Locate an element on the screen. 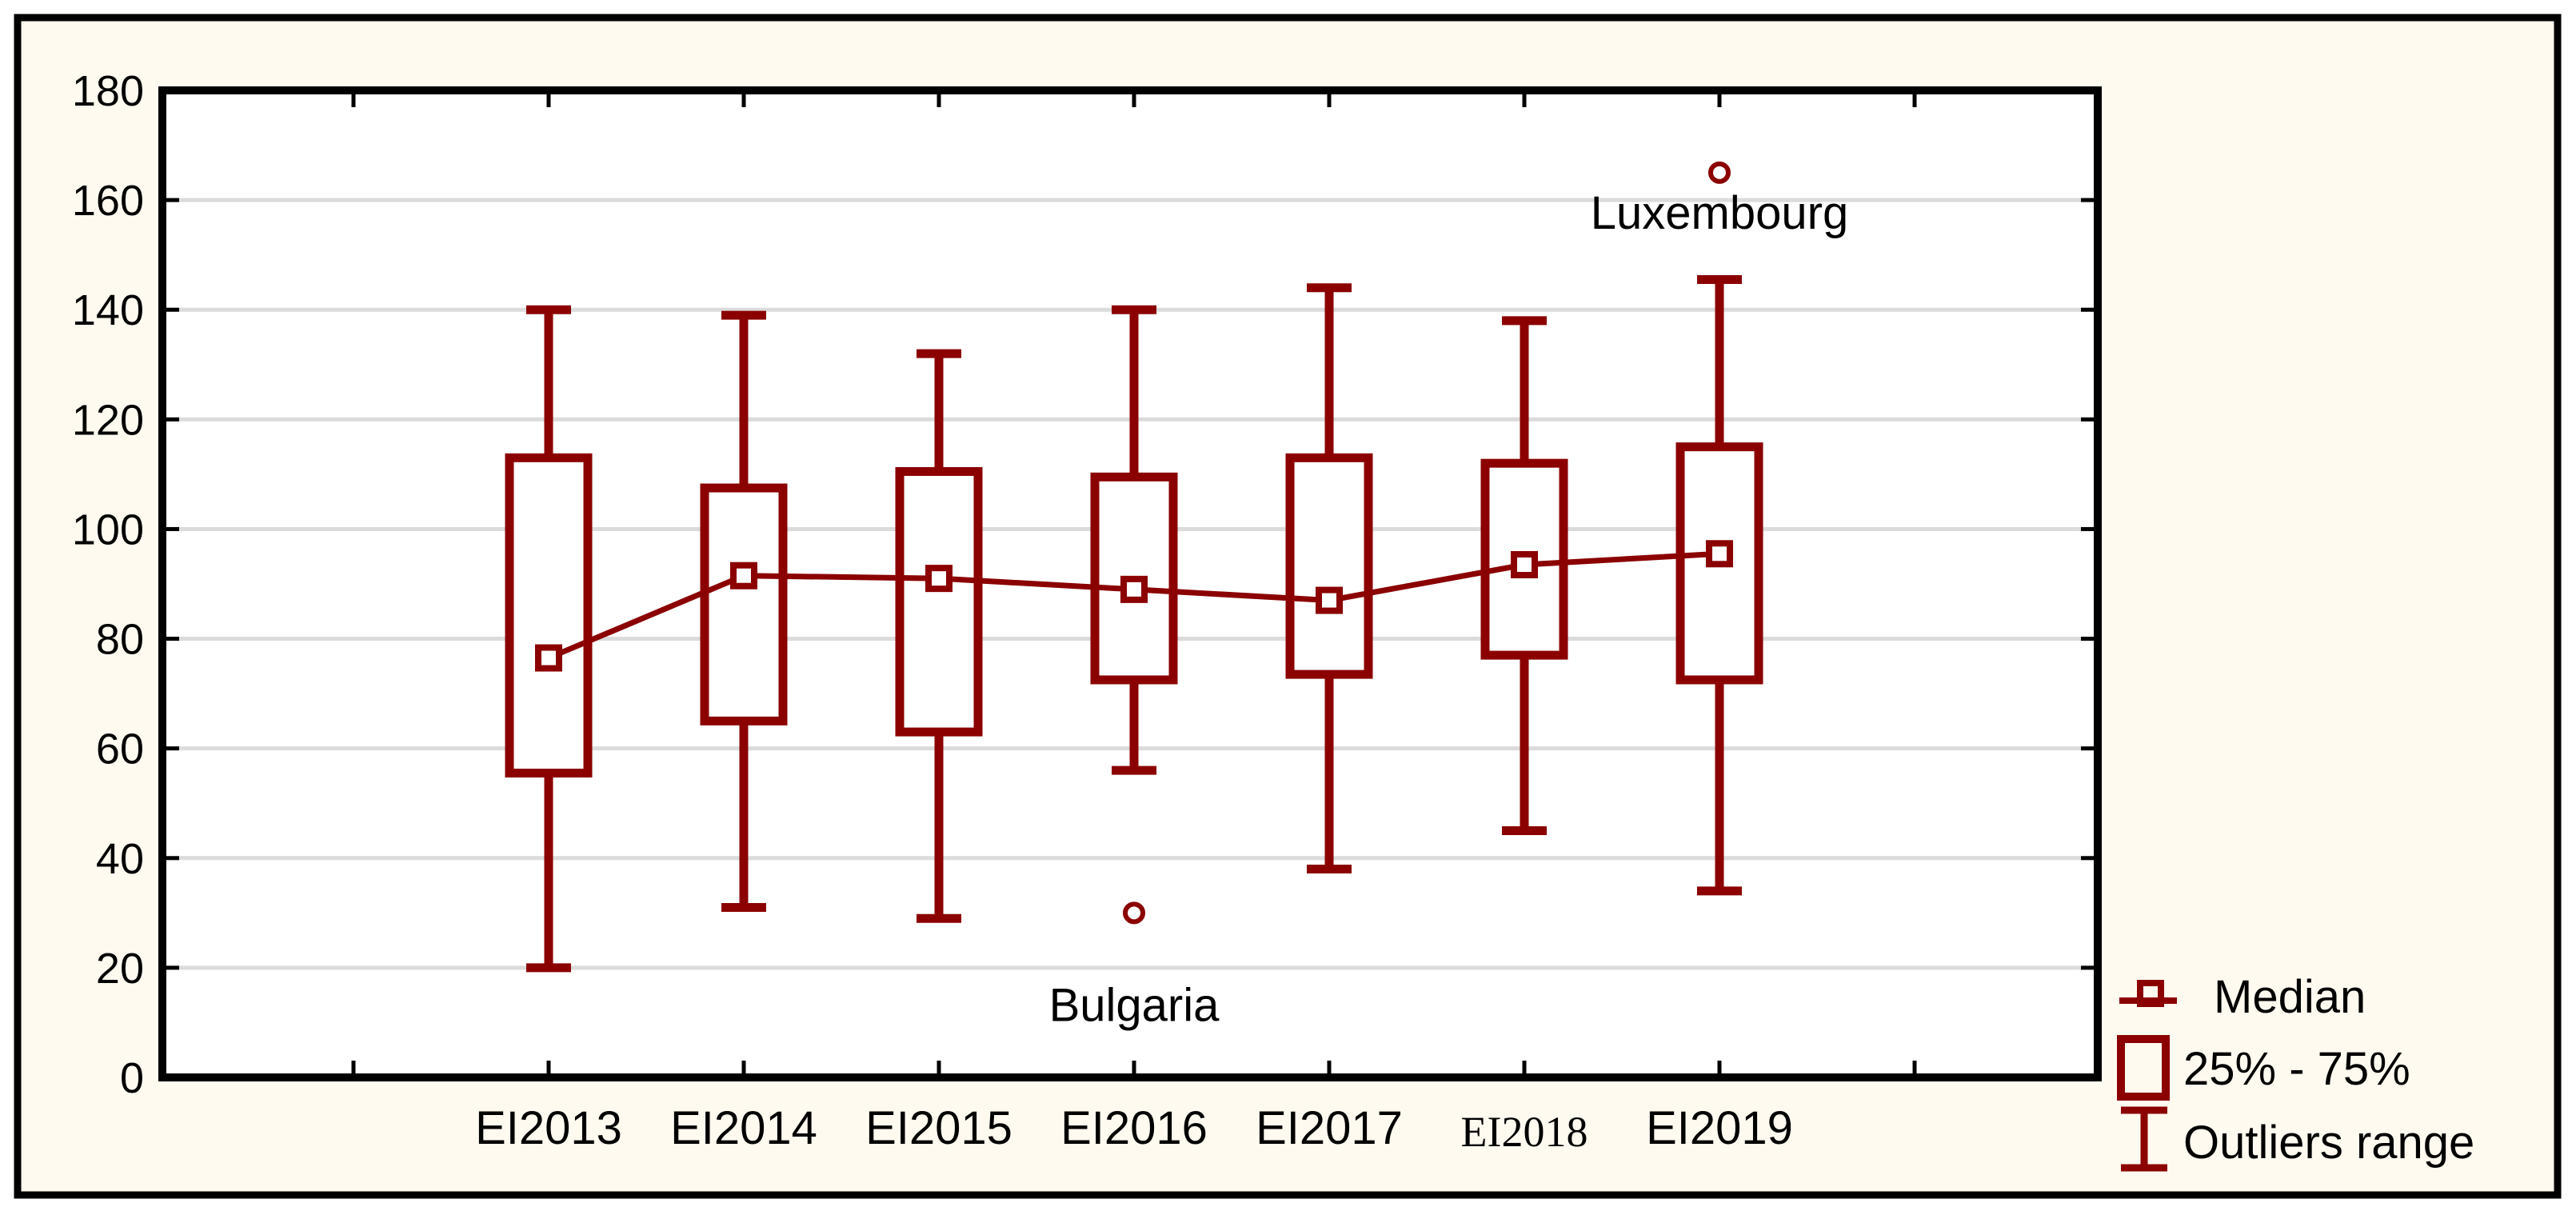  x-axis-category-label: EI2018 is located at coordinates (1525, 1132).